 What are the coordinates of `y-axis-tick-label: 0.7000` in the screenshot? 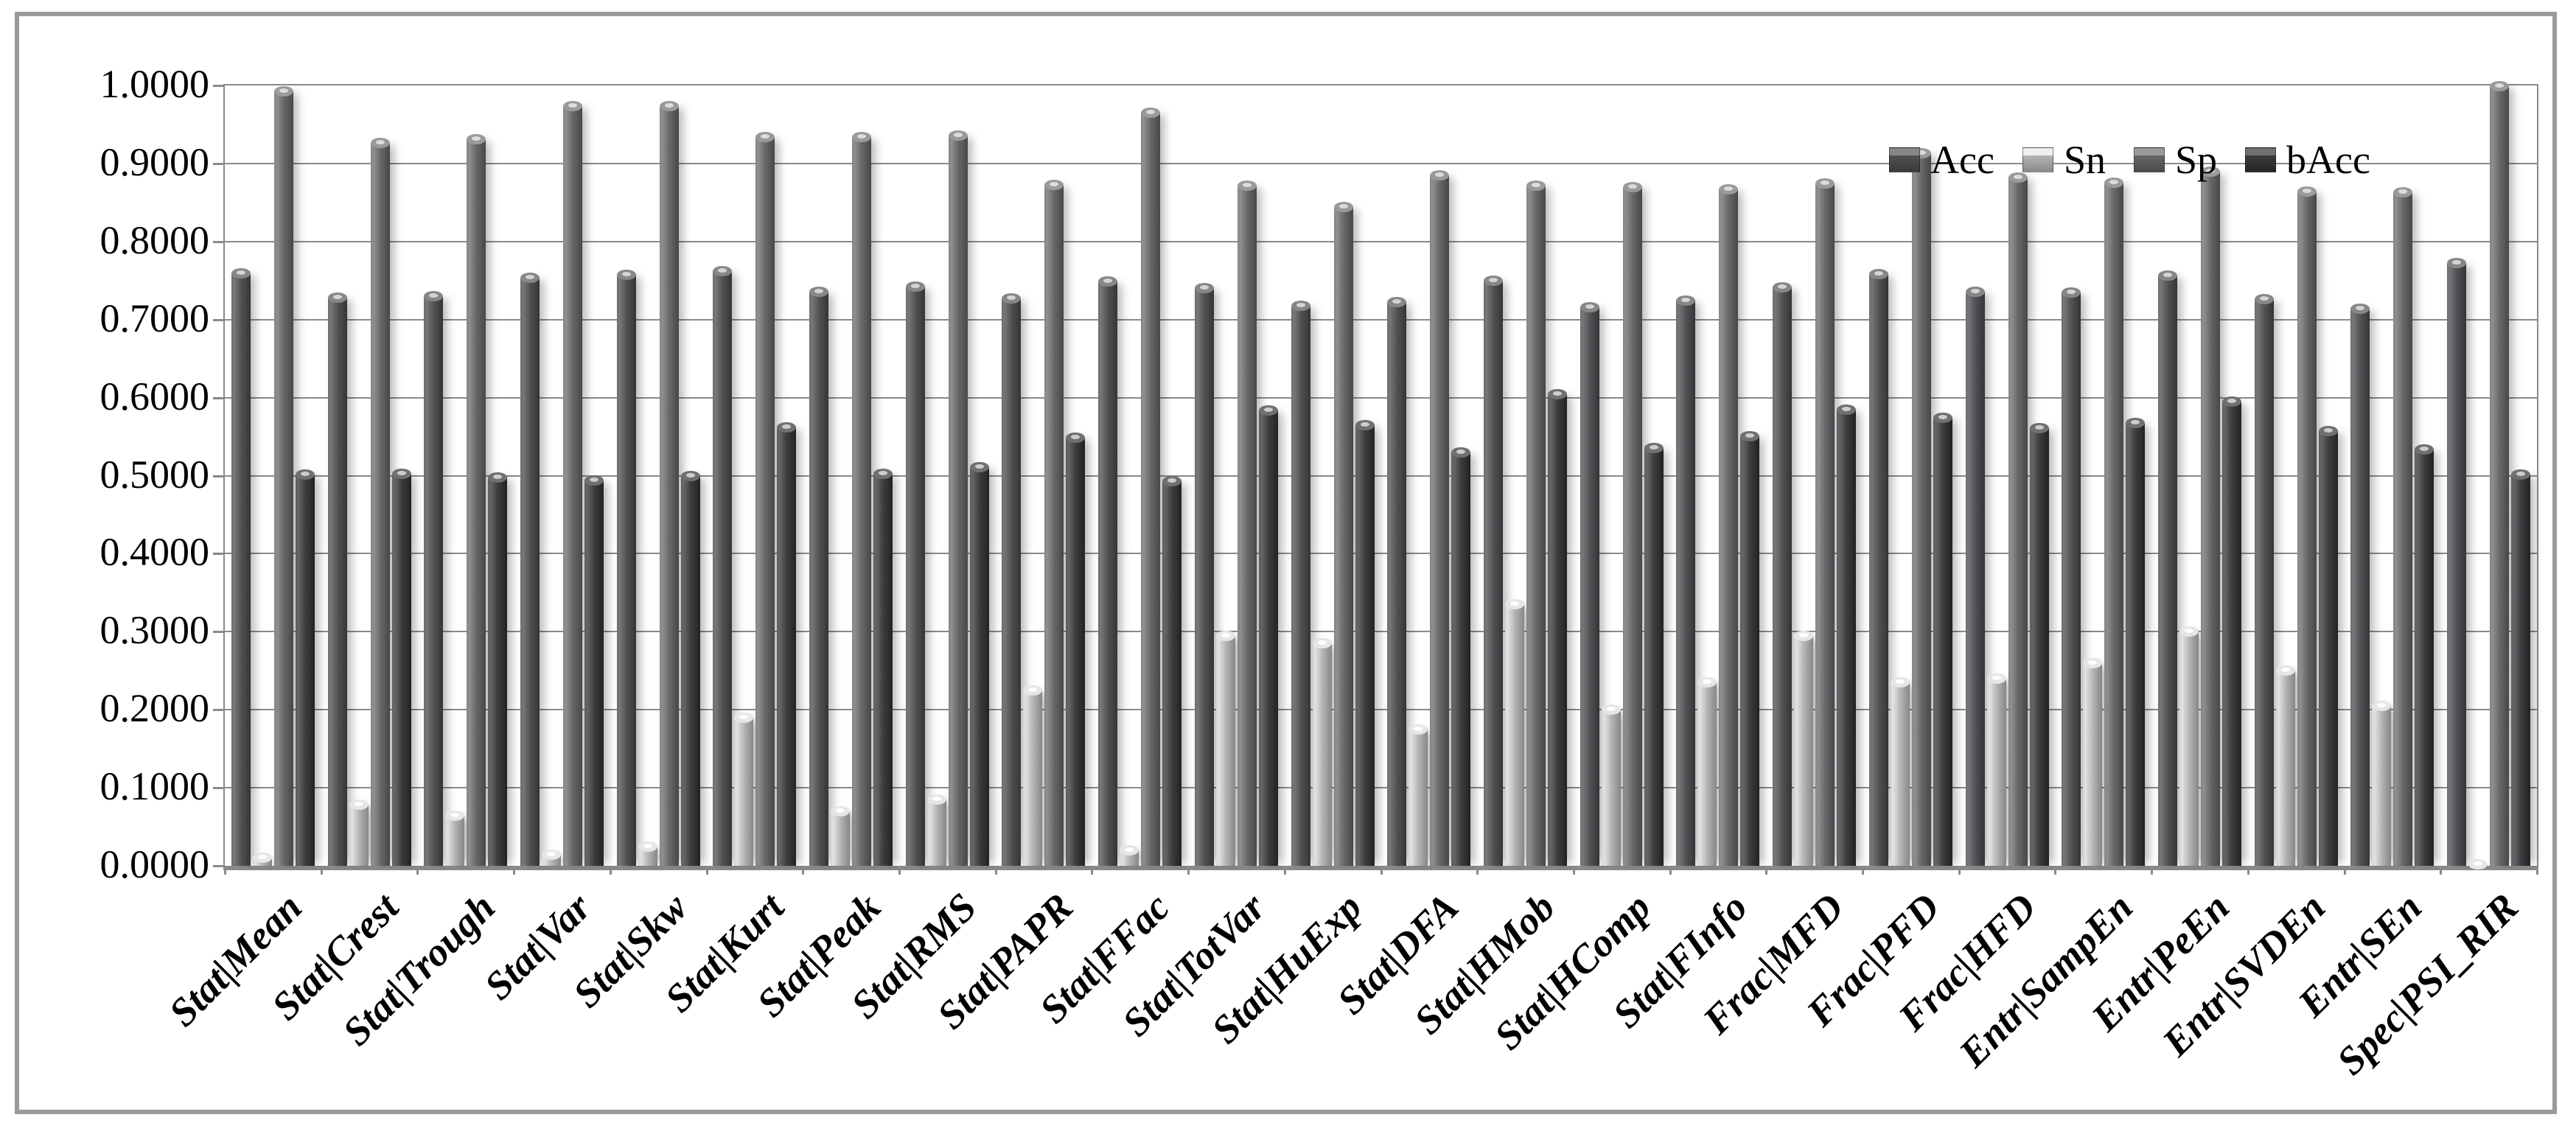 It's located at (155, 317).